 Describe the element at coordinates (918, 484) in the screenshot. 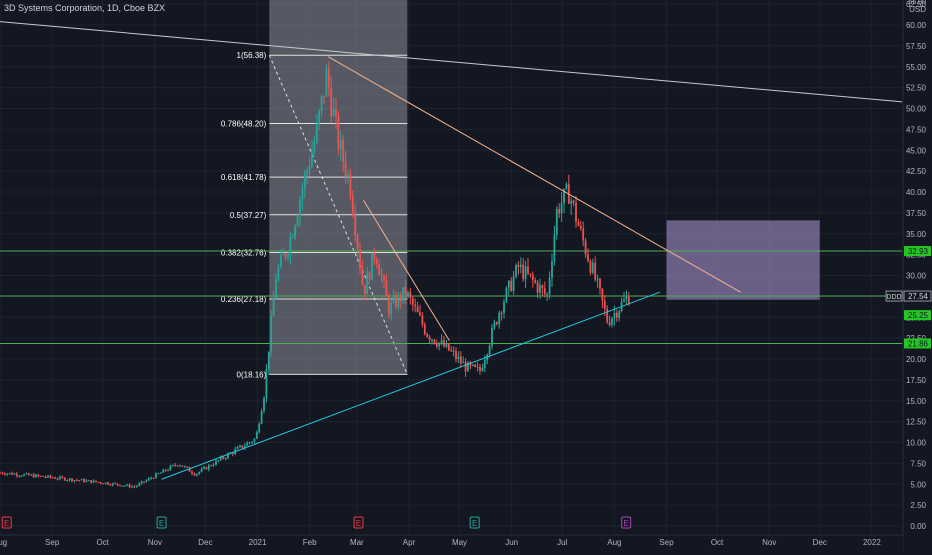

I see `price-tick-label: 5.00` at that location.